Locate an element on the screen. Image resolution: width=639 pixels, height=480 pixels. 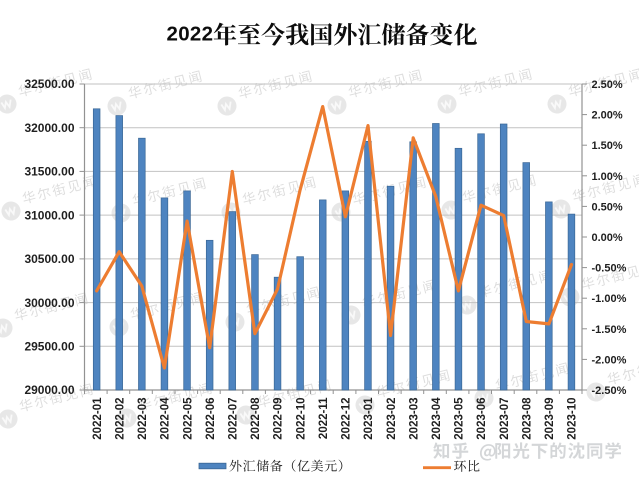
svg-text: 2022-06 is located at coordinates (211, 419).